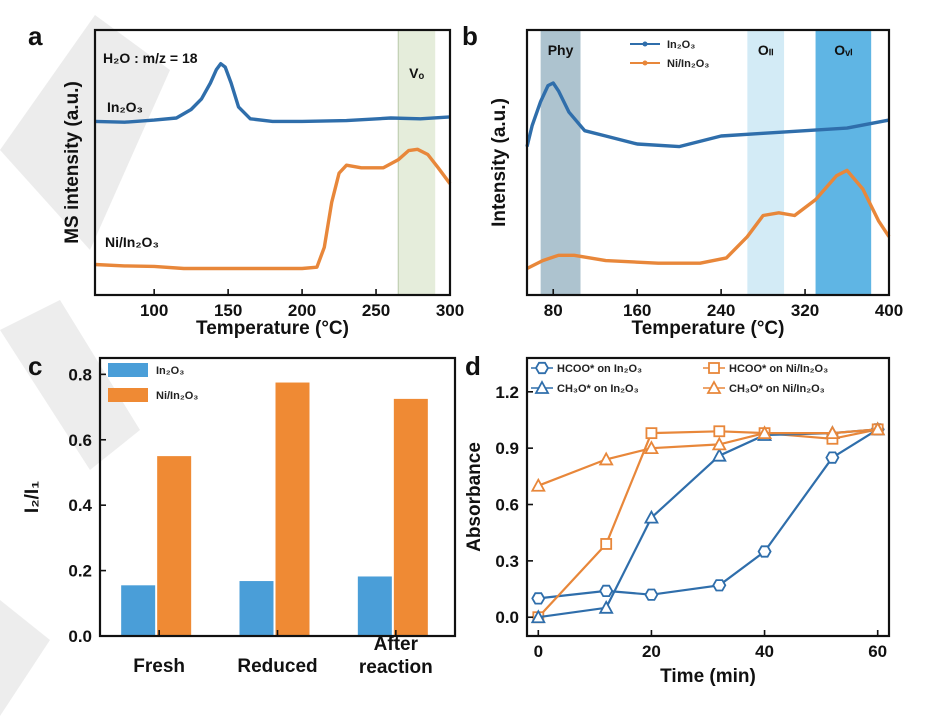 The image size is (927, 716). Describe the element at coordinates (154, 310) in the screenshot. I see `x-tick-label: 100` at that location.